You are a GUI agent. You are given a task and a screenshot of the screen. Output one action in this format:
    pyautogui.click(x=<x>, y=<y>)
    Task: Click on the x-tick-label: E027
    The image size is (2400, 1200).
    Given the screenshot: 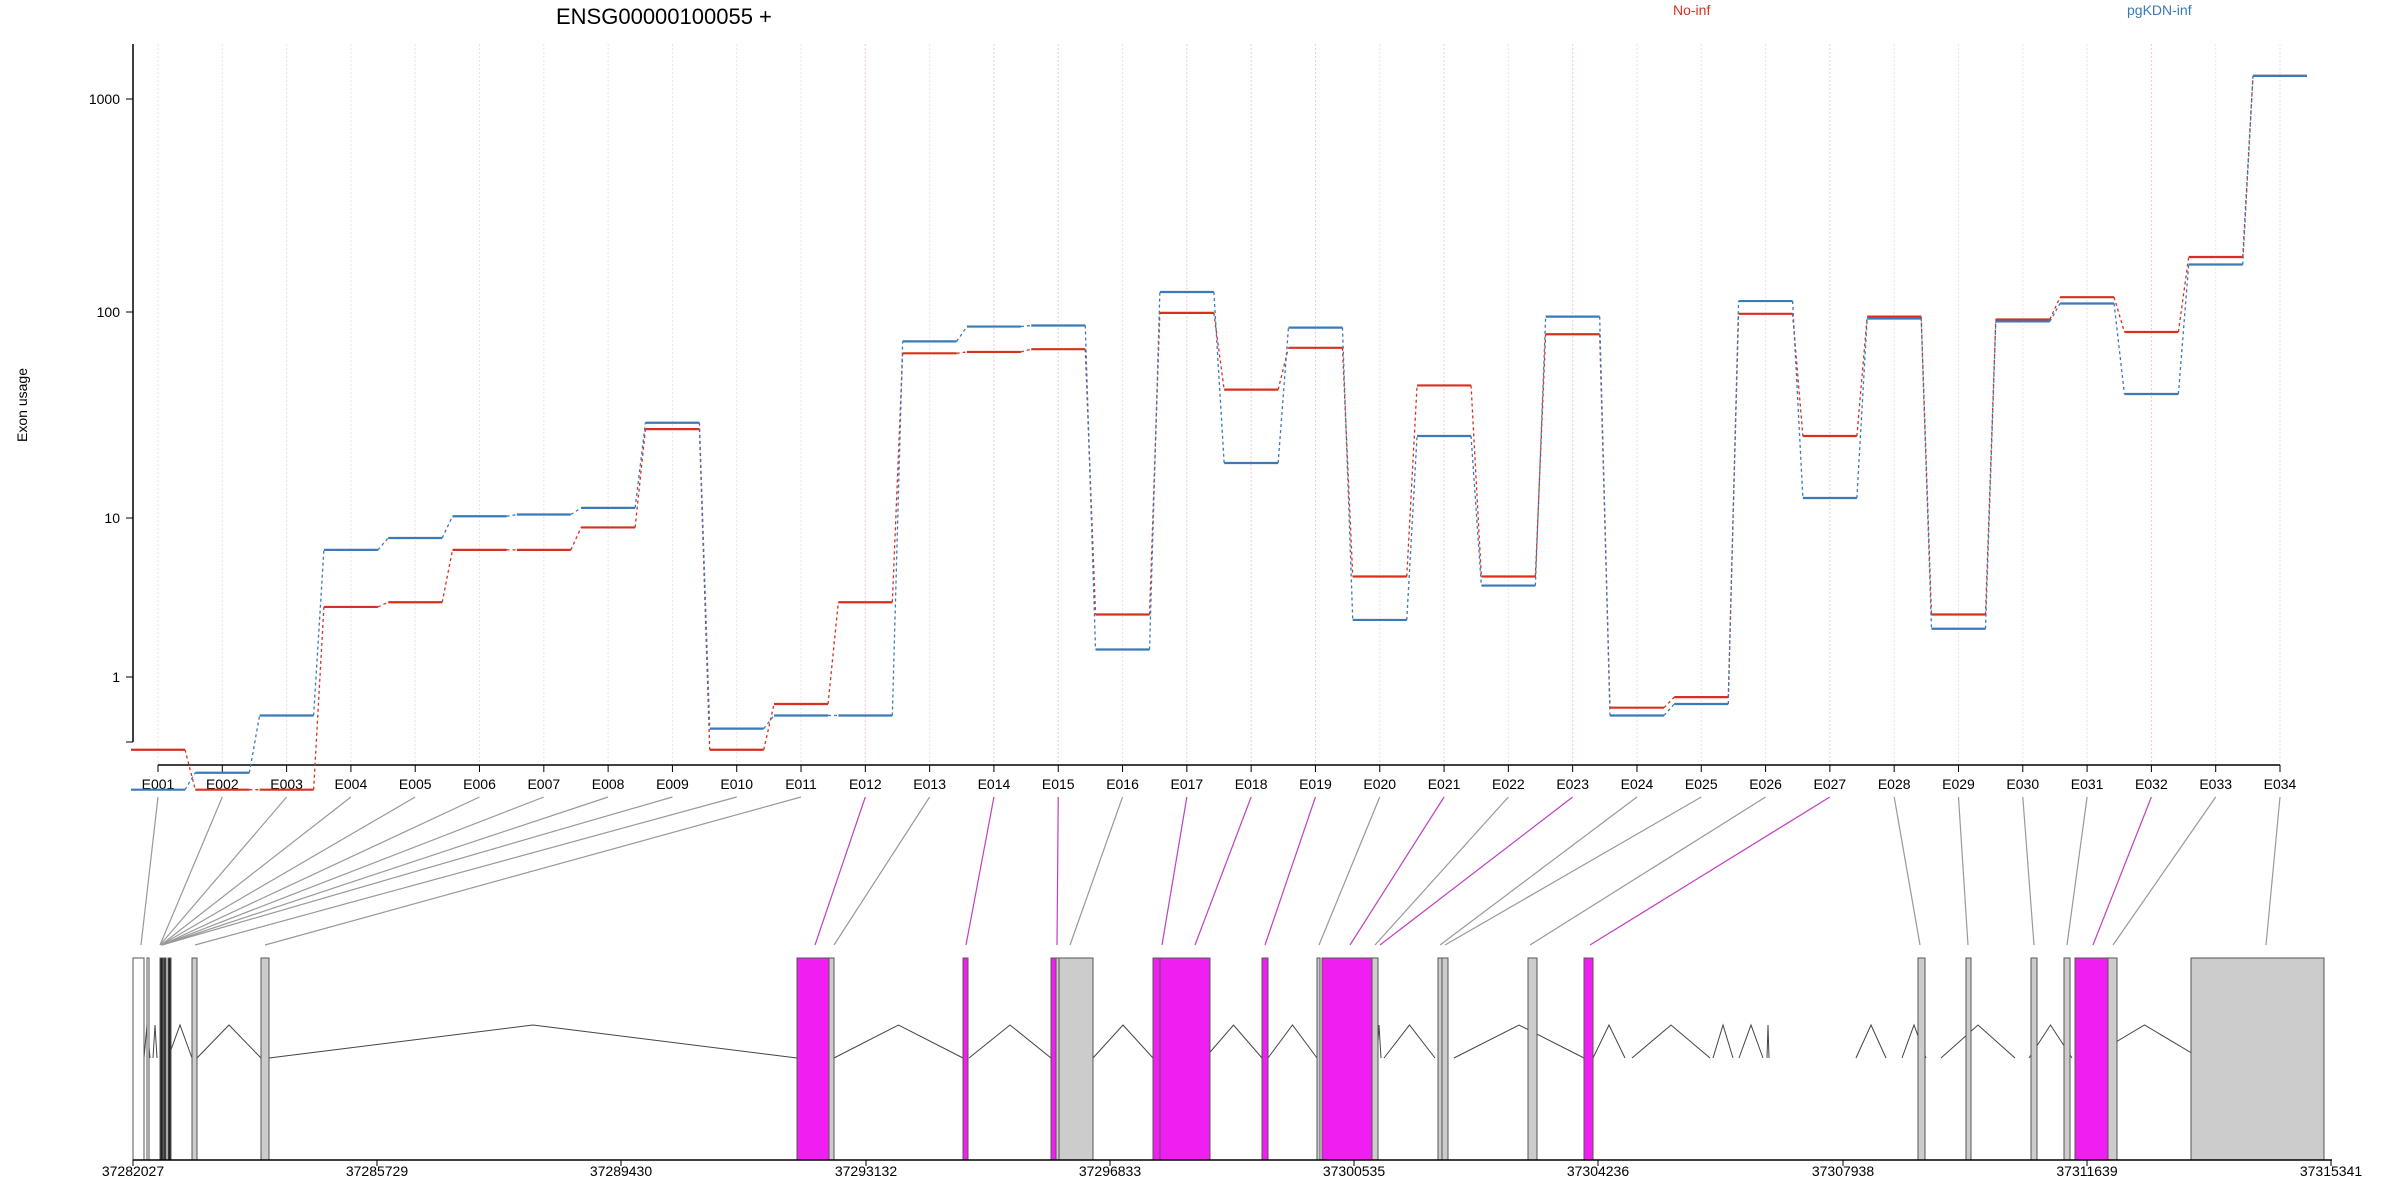 What is the action you would take?
    pyautogui.click(x=1830, y=784)
    